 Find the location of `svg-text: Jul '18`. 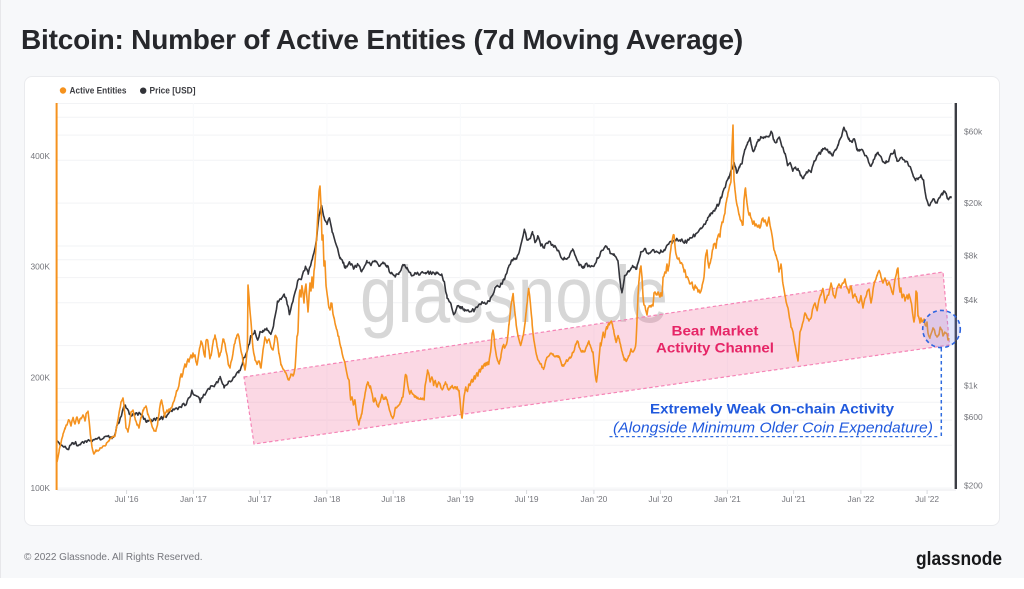

svg-text: Jul '18 is located at coordinates (393, 499).